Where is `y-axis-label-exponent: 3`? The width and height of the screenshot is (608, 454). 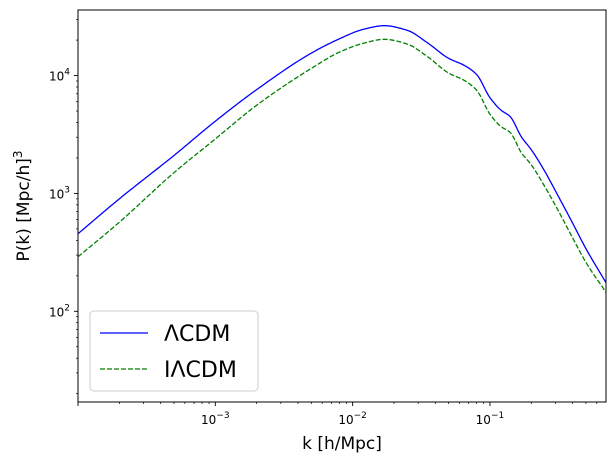 y-axis-label-exponent: 3 is located at coordinates (18, 155).